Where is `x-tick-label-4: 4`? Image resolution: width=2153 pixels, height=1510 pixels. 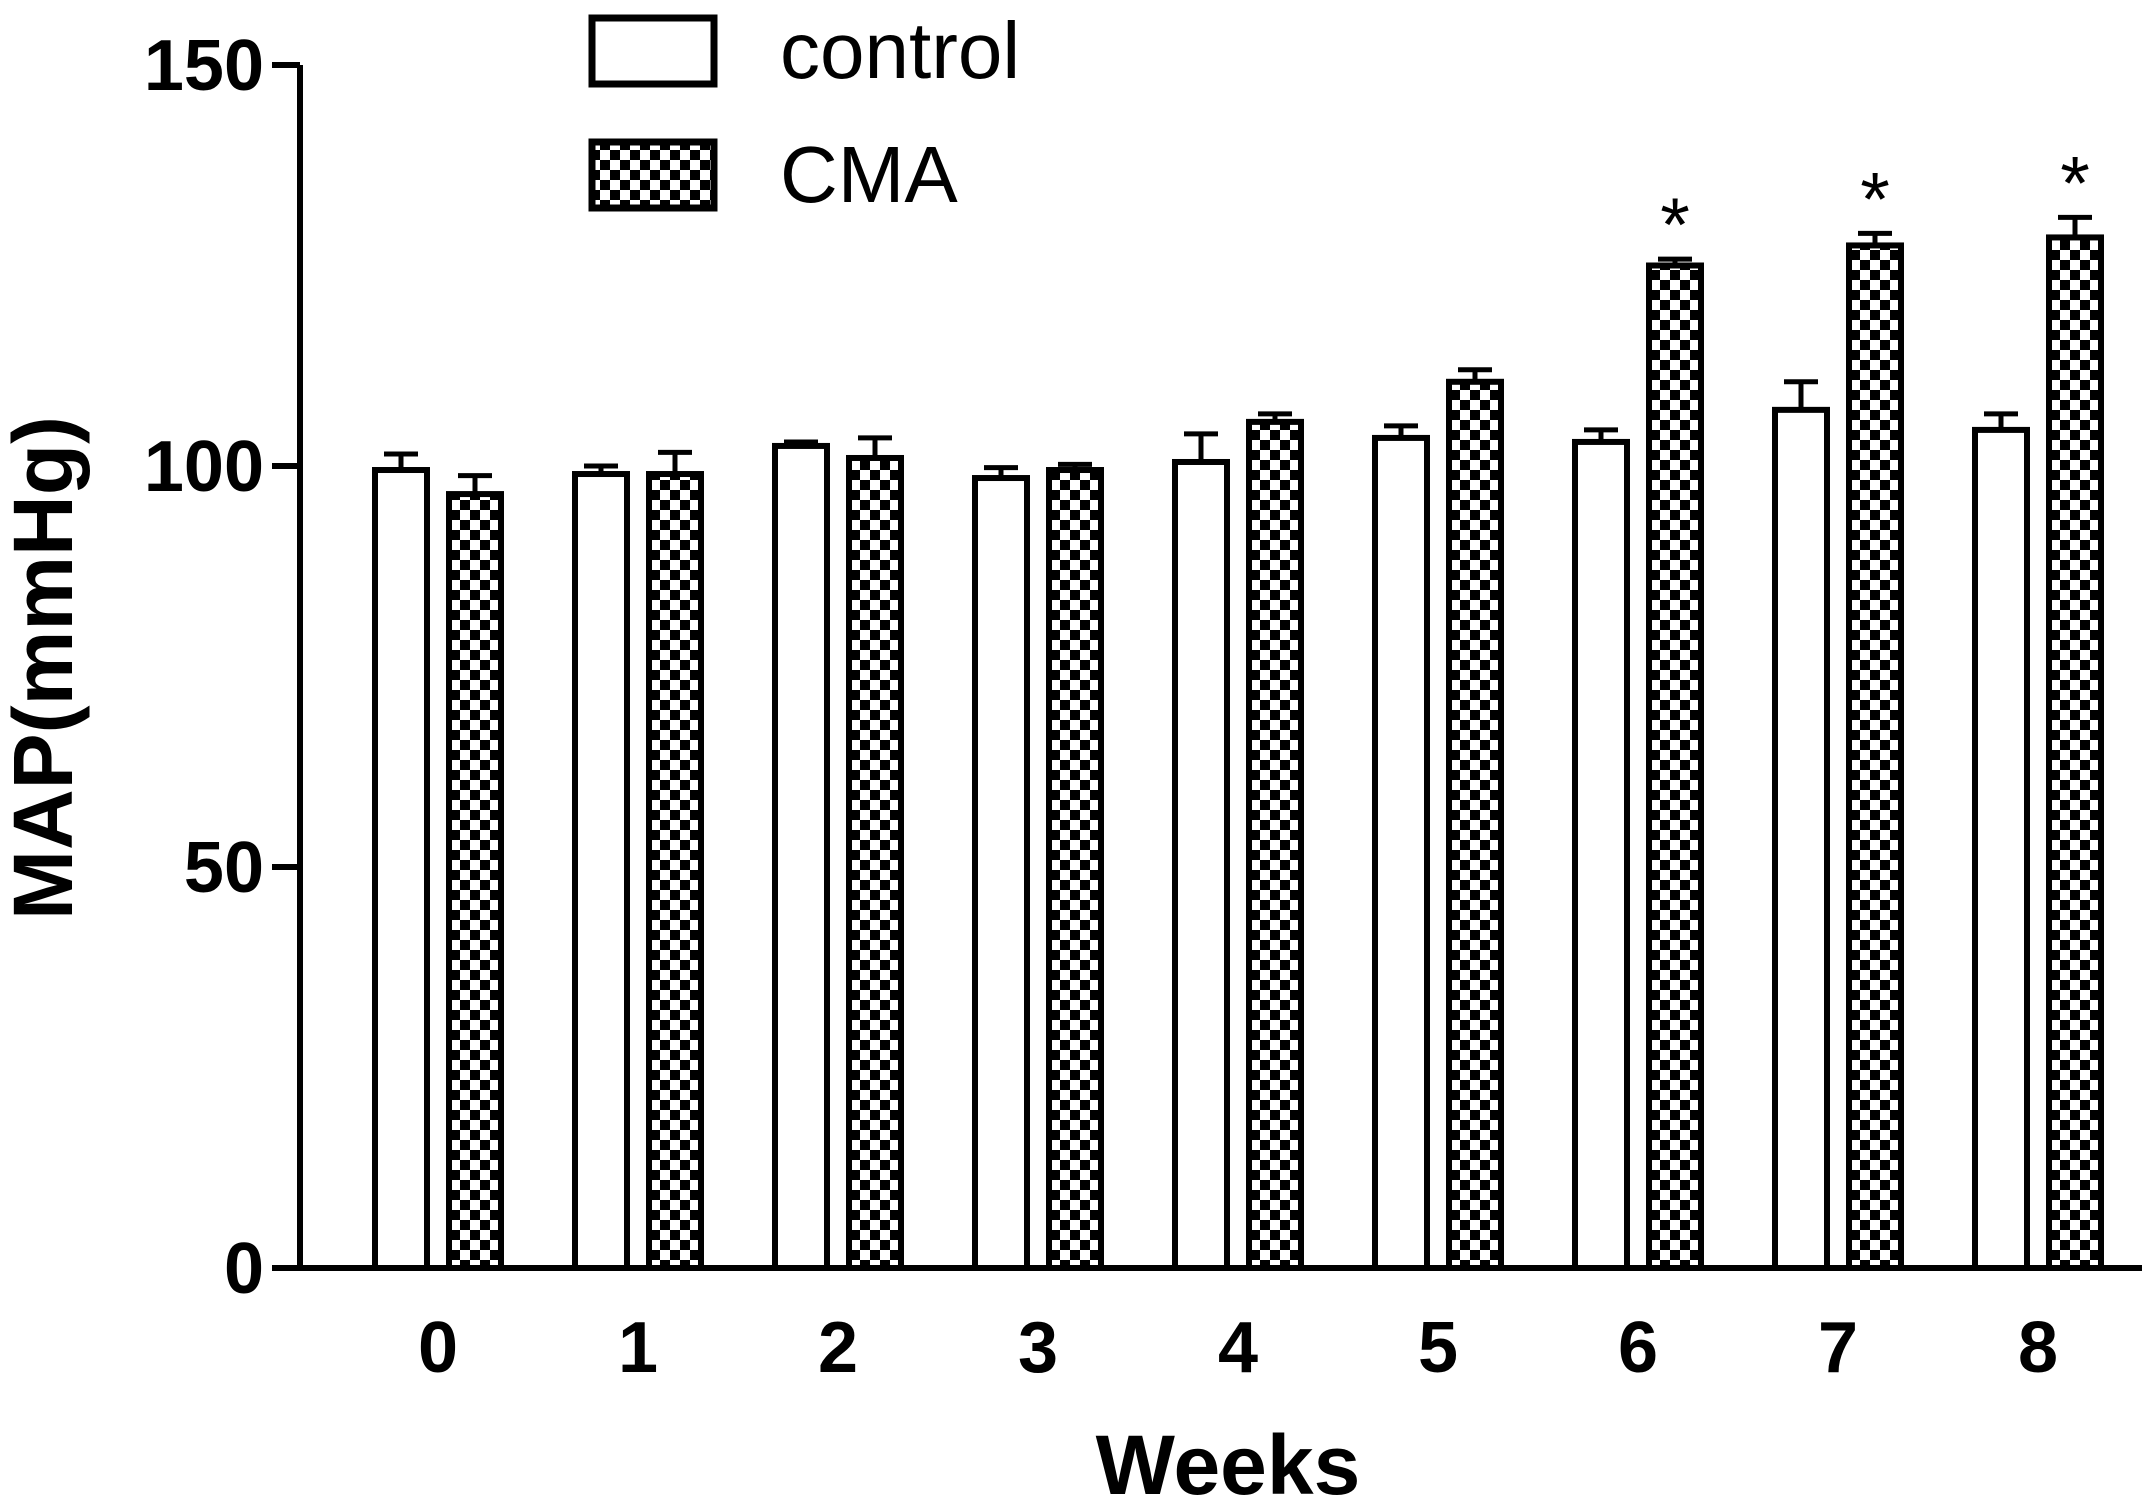
x-tick-label-4: 4 is located at coordinates (1238, 1348).